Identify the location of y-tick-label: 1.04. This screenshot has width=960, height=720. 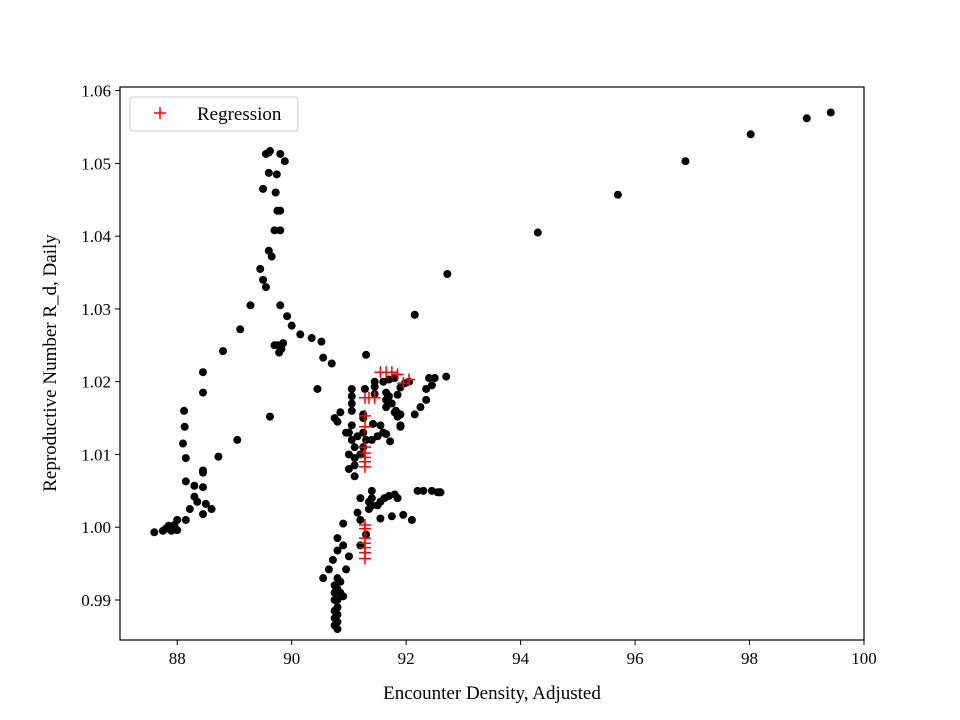
(96, 236).